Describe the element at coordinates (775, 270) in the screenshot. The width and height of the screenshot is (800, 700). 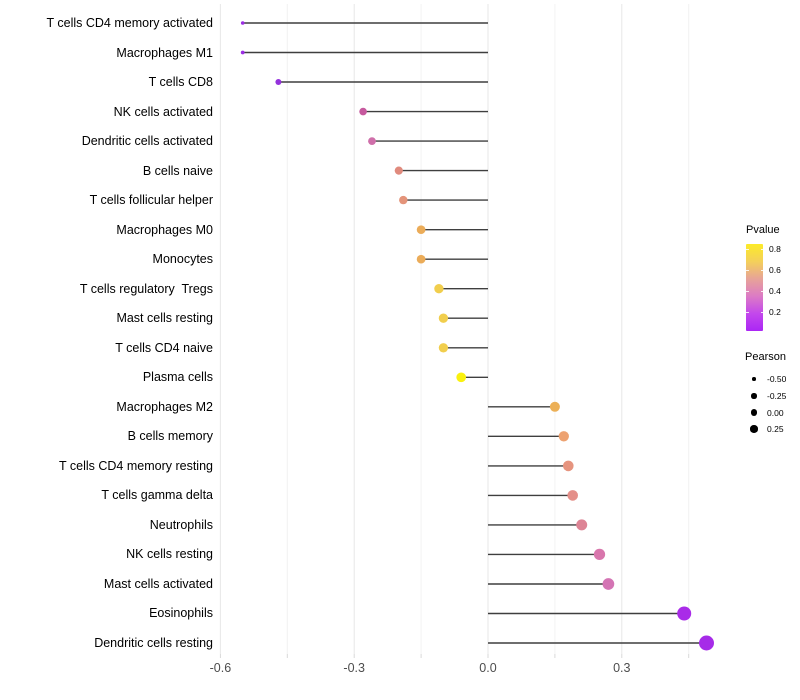
I see `pvalue-tick-label: 0.6` at that location.